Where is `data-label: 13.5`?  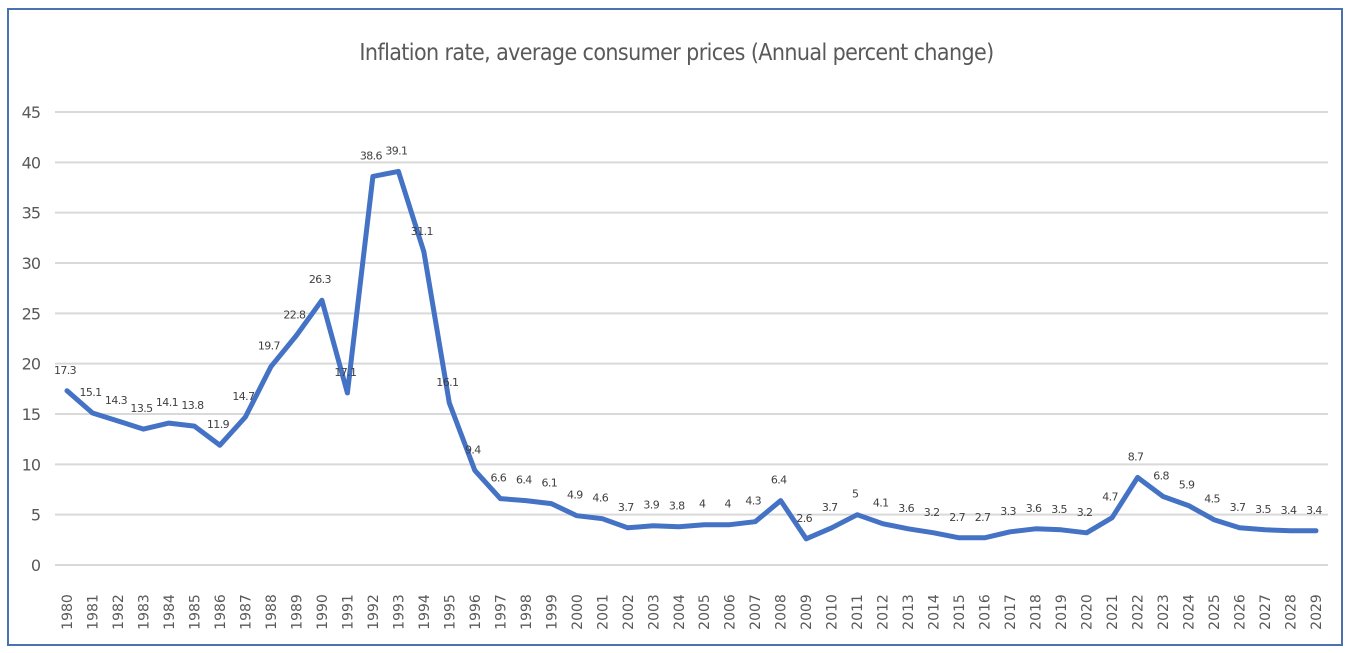
data-label: 13.5 is located at coordinates (141, 408).